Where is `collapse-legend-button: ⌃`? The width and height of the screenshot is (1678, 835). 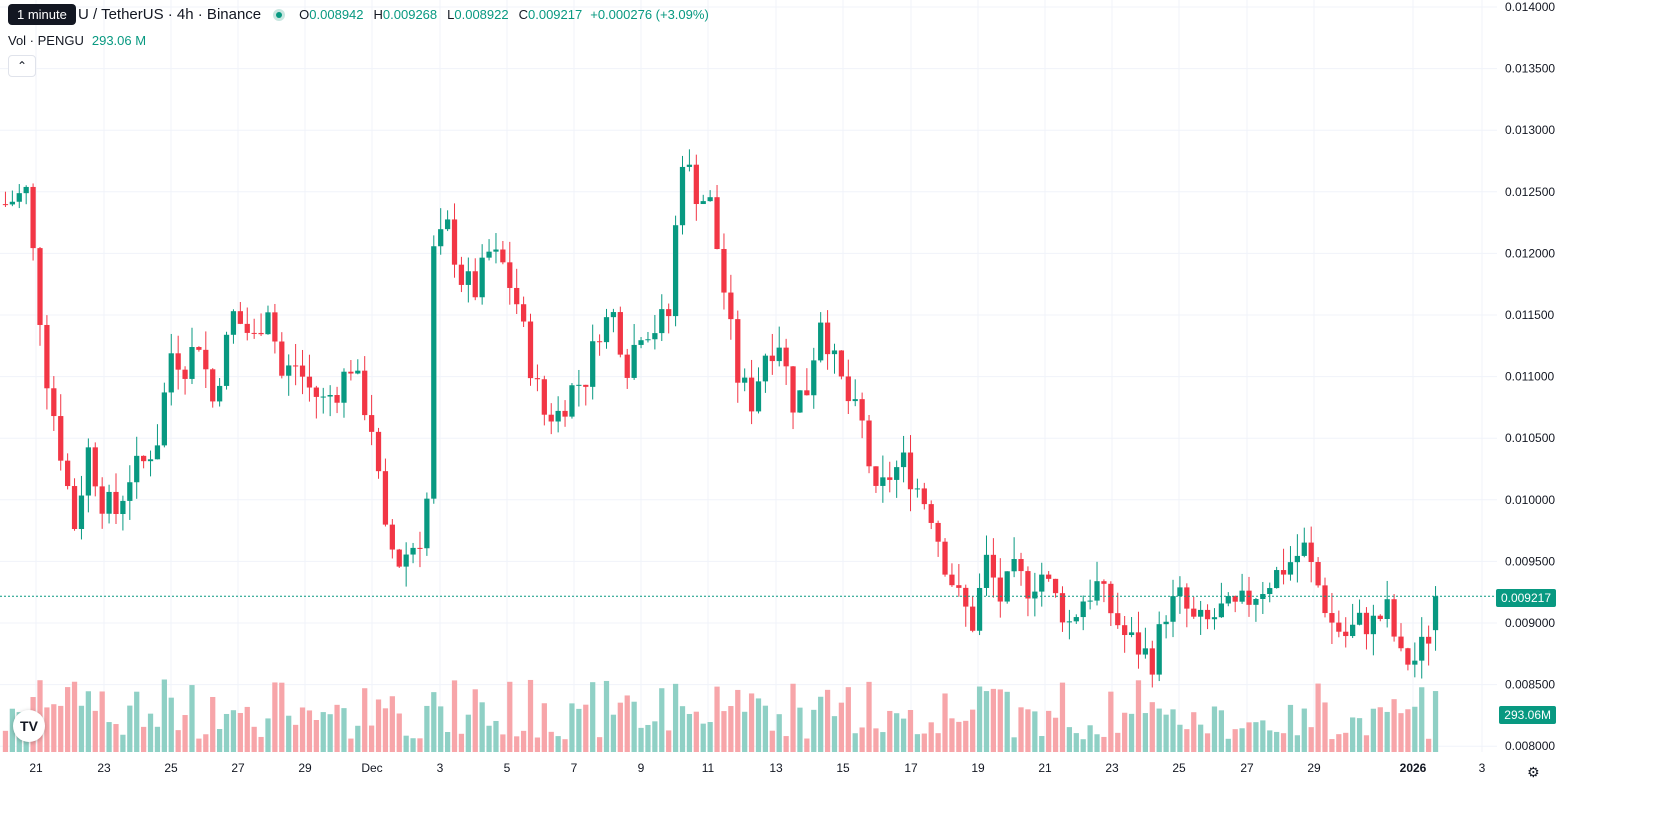
collapse-legend-button: ⌃ is located at coordinates (22, 66).